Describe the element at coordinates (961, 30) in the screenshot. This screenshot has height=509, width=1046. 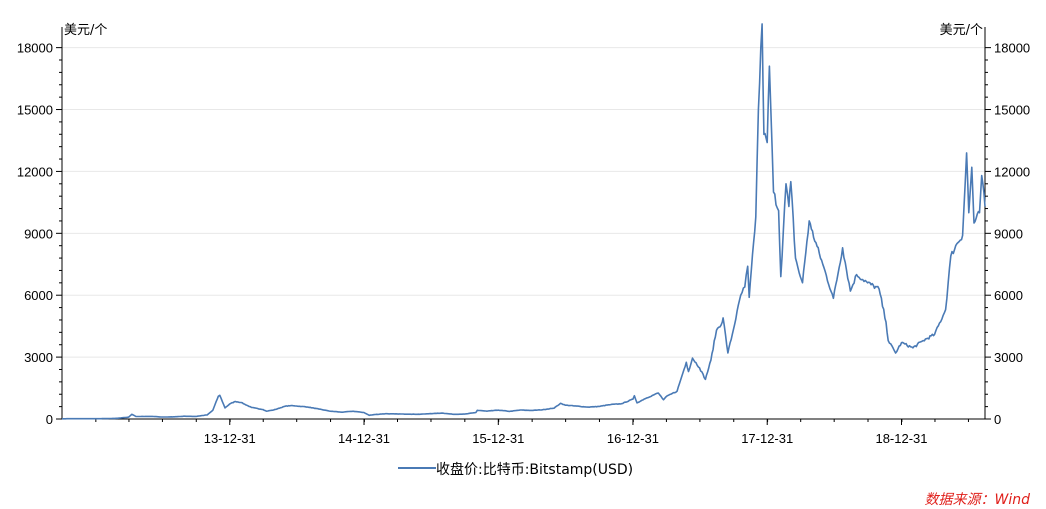
I see `right-y-unit: 美元/个` at that location.